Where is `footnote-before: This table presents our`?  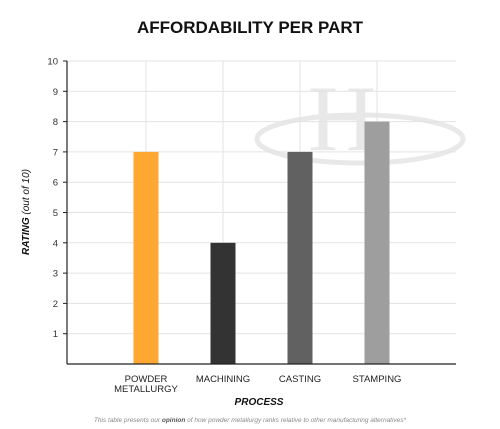 footnote-before: This table presents our is located at coordinates (128, 420).